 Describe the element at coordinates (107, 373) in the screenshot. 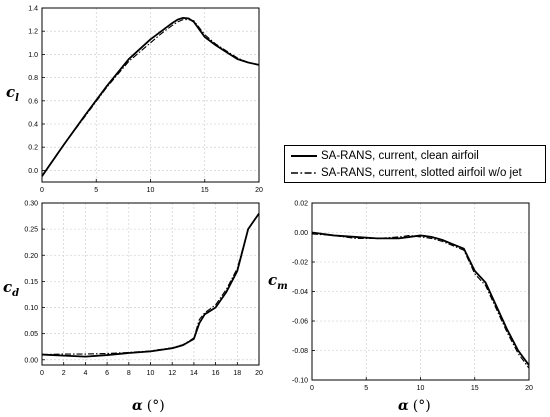

I see `x-tick-label: 6` at that location.